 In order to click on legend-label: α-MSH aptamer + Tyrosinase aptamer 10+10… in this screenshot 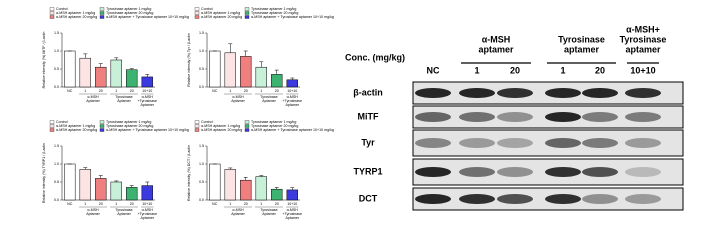, I will do `click(292, 130)`.